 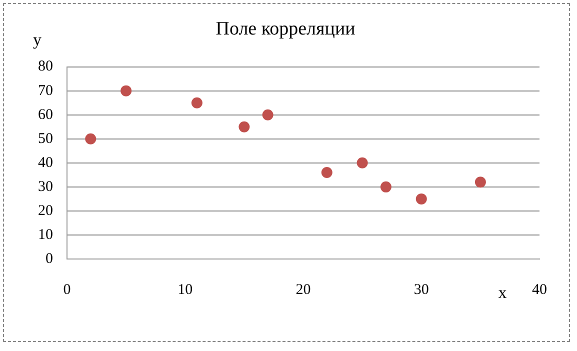 I want to click on x-axis-title: x, so click(x=503, y=292).